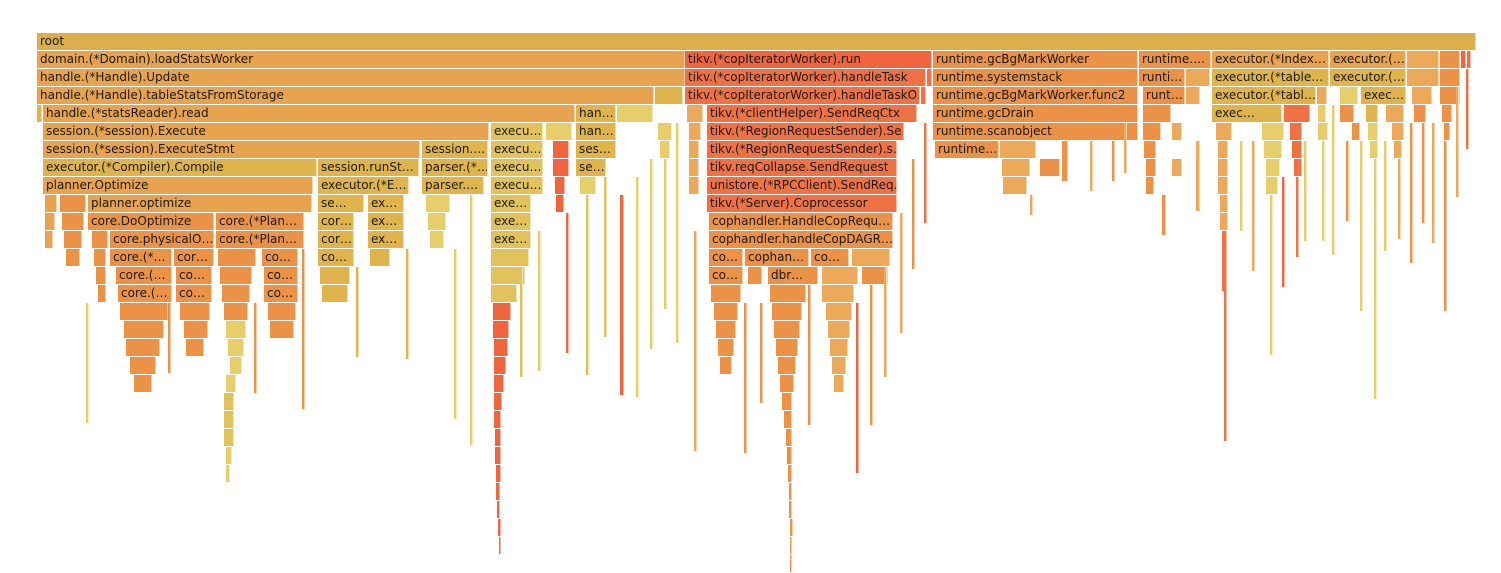  Describe the element at coordinates (1035, 77) in the screenshot. I see `frame-runtime-systemstack: runtime.systemstack` at that location.